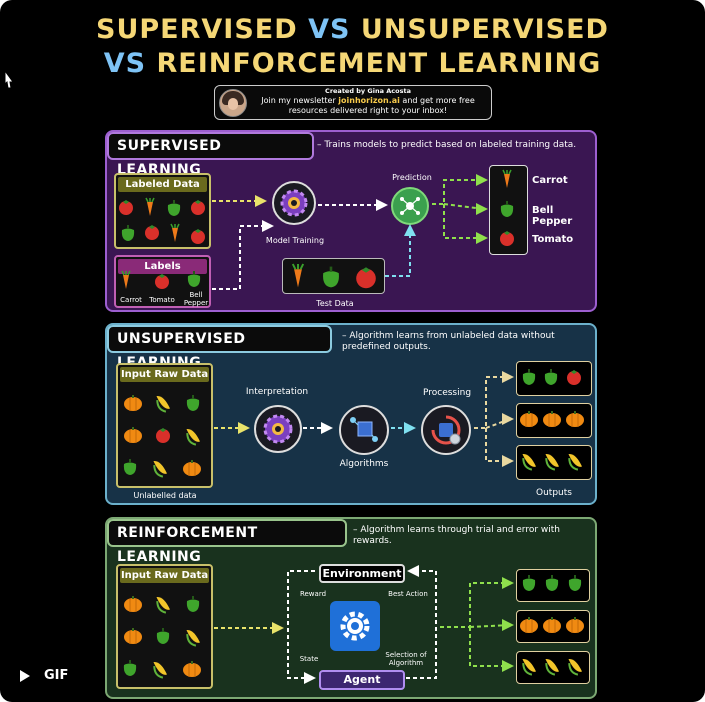 This screenshot has width=705, height=702. Describe the element at coordinates (554, 493) in the screenshot. I see `outputs-label: Outputs` at that location.